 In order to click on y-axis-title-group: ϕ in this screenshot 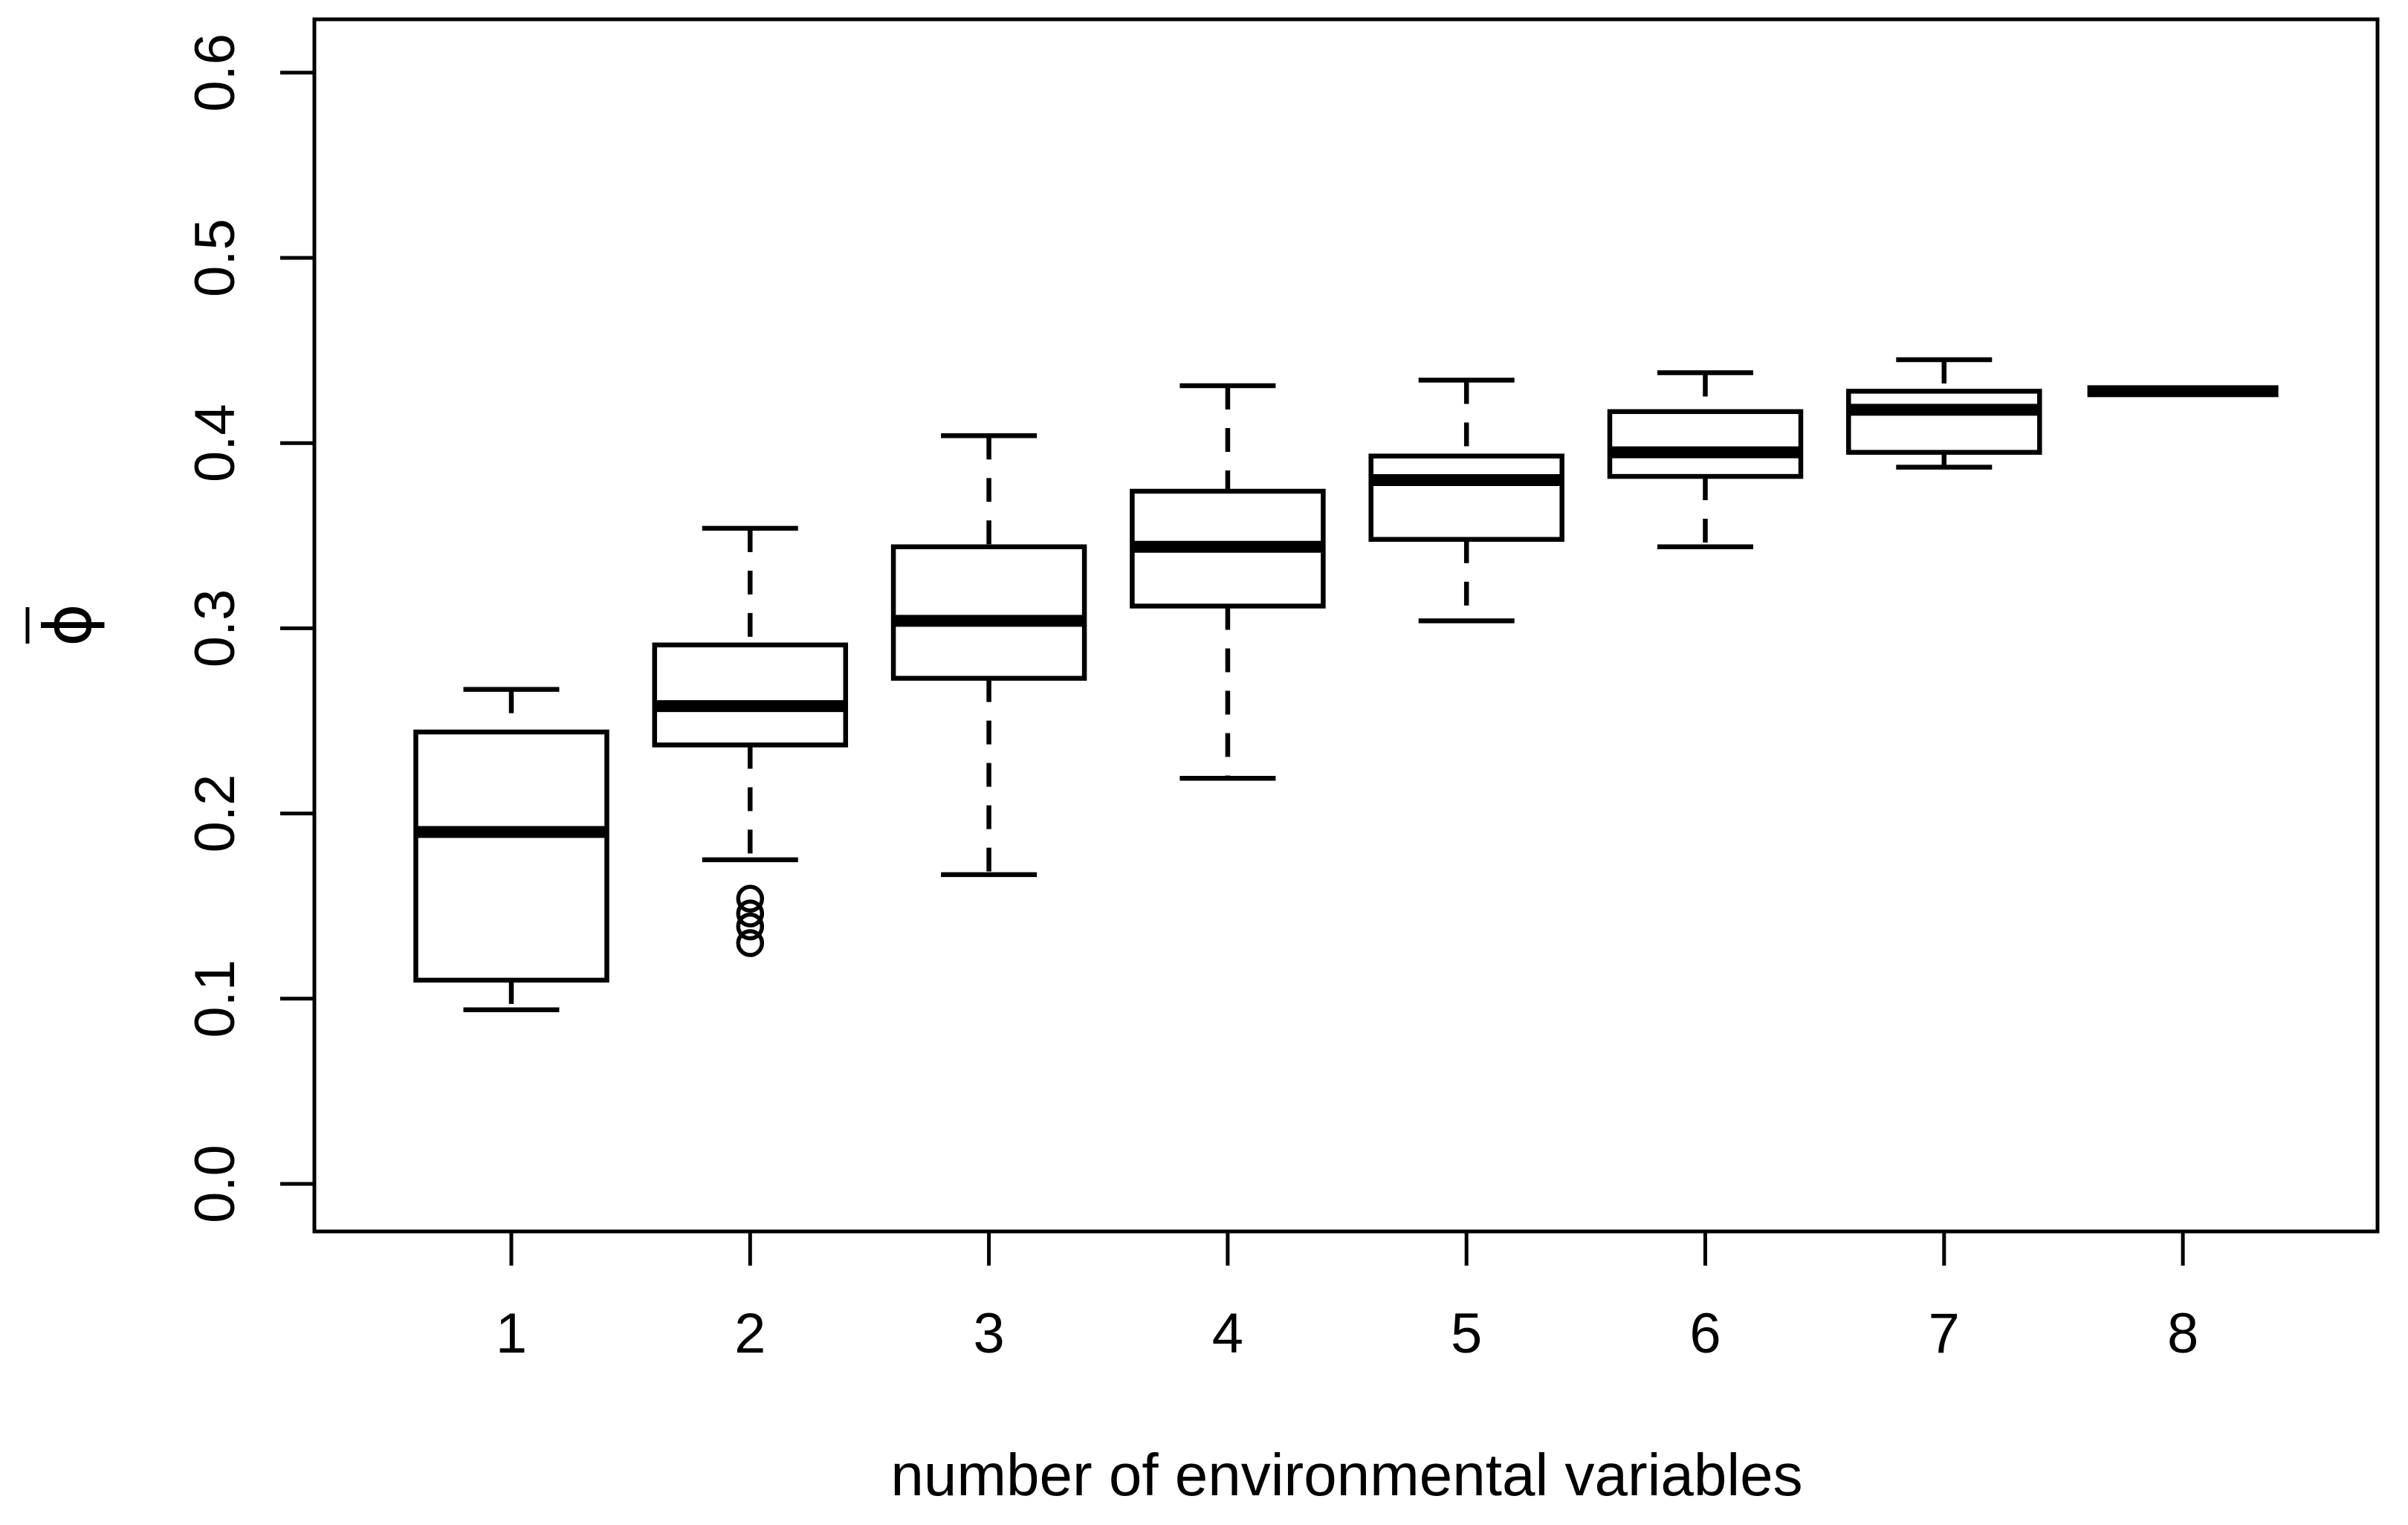, I will do `click(65, 625)`.